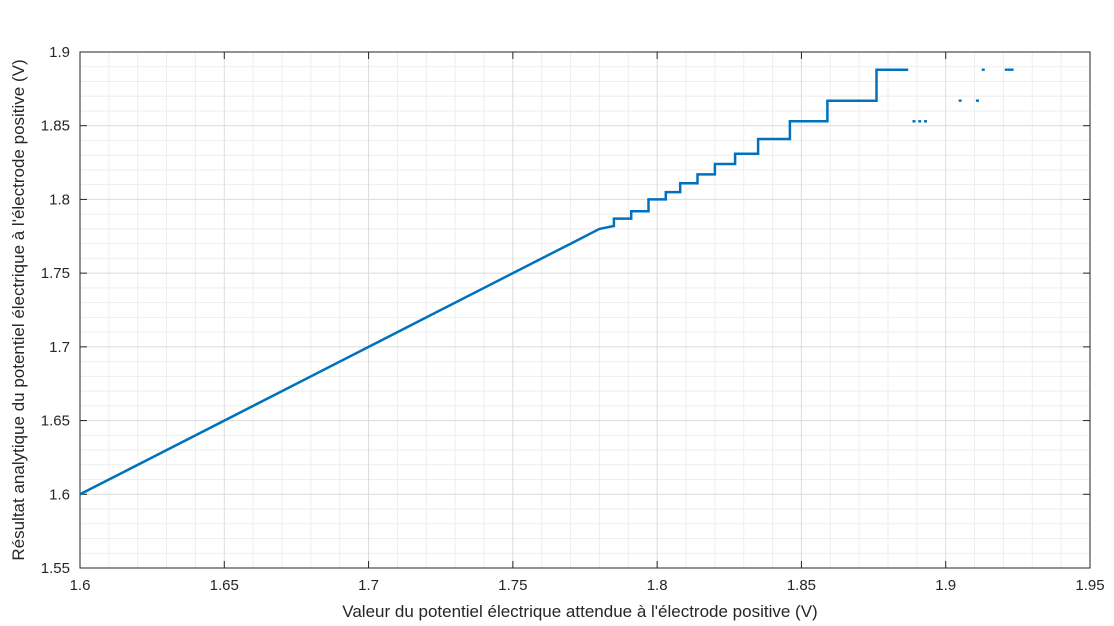  Describe the element at coordinates (368, 585) in the screenshot. I see `x-tick-label: 1.7` at that location.